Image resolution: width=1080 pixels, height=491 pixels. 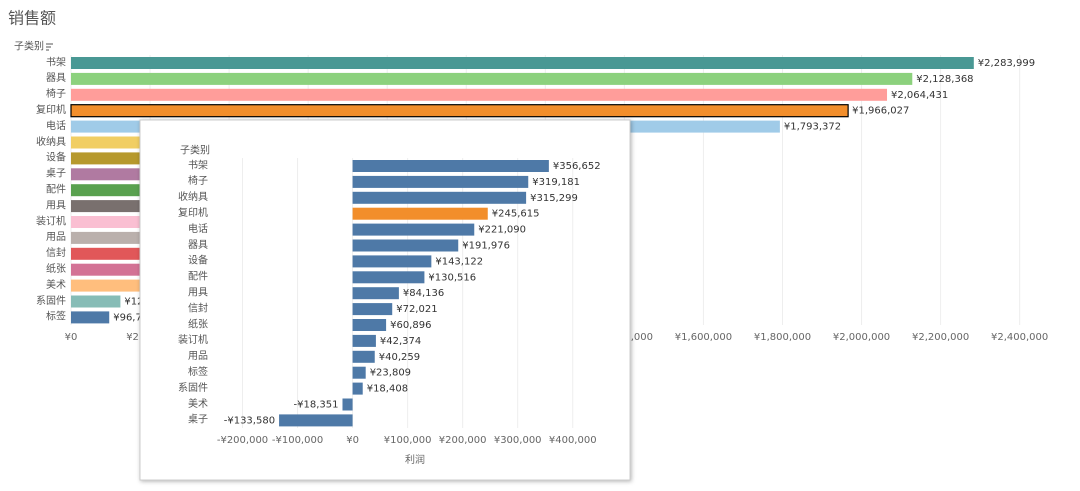 I want to click on category-label: 收纳具, so click(x=51, y=141).